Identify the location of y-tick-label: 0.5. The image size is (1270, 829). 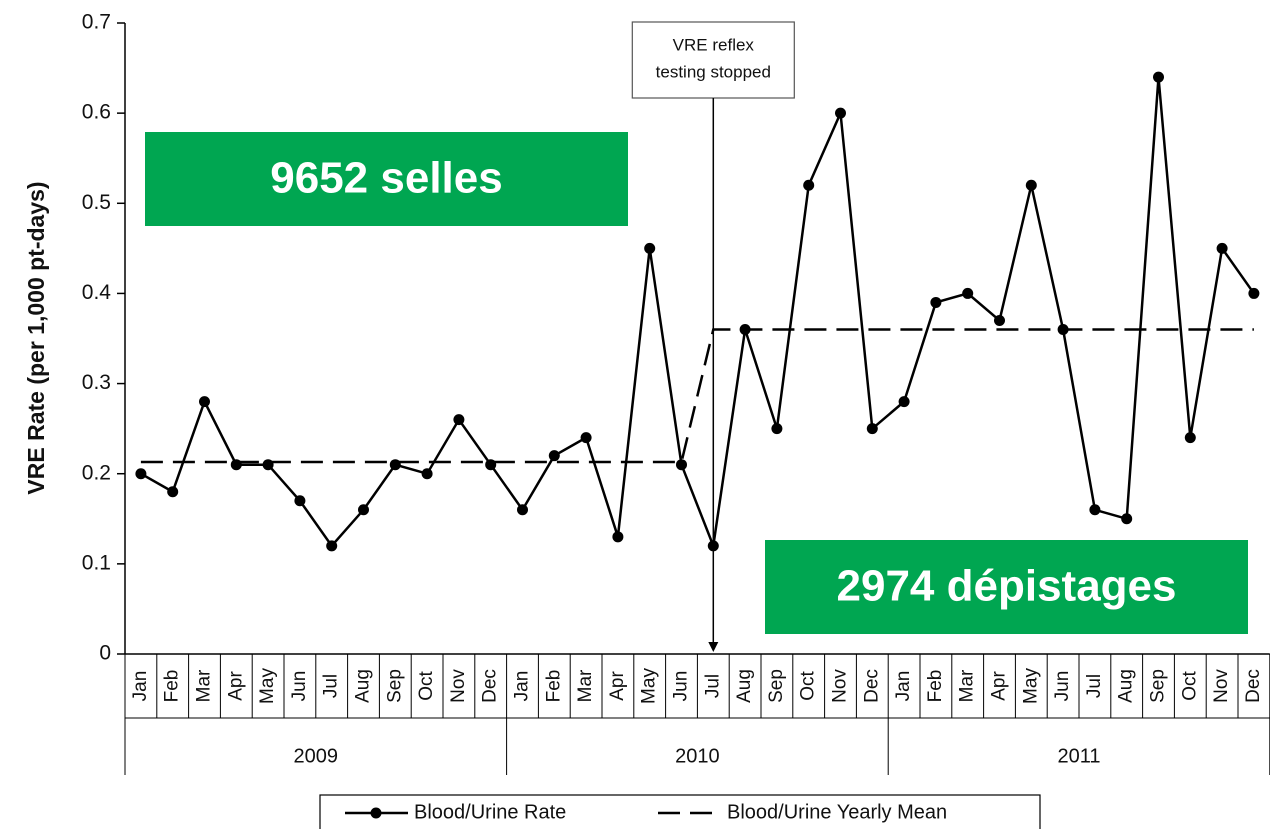
(96, 202).